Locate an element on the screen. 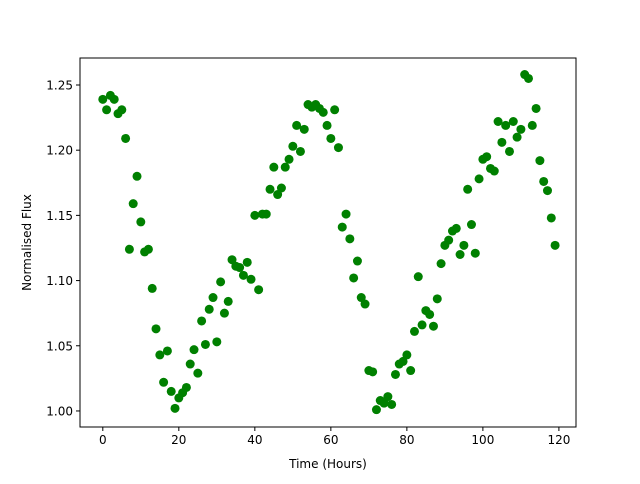  y-tick-label: 1.20 is located at coordinates (59, 151).